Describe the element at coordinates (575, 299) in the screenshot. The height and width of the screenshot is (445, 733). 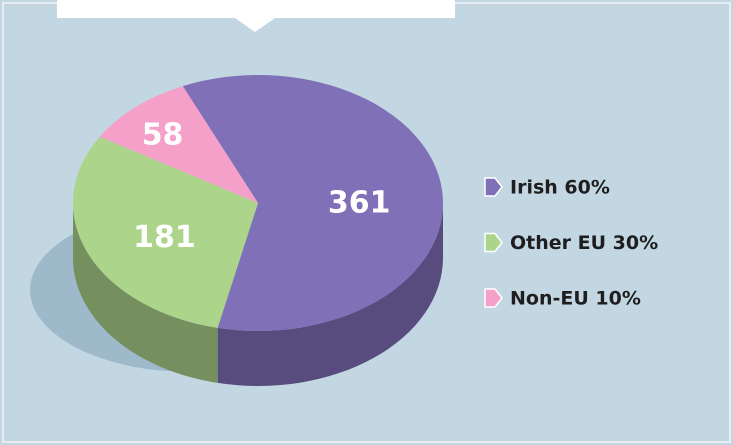
I see `legend-label: Non-EU 10%` at that location.